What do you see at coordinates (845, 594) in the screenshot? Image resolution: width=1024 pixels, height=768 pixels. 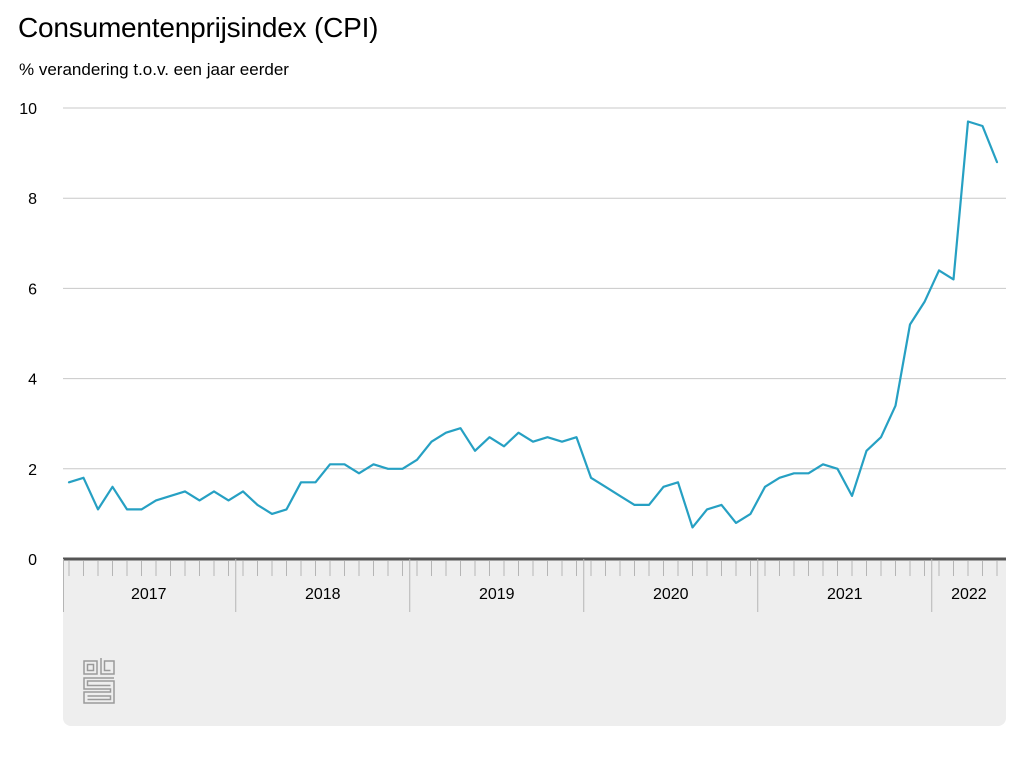 I see `x-tick-label: 2021` at bounding box center [845, 594].